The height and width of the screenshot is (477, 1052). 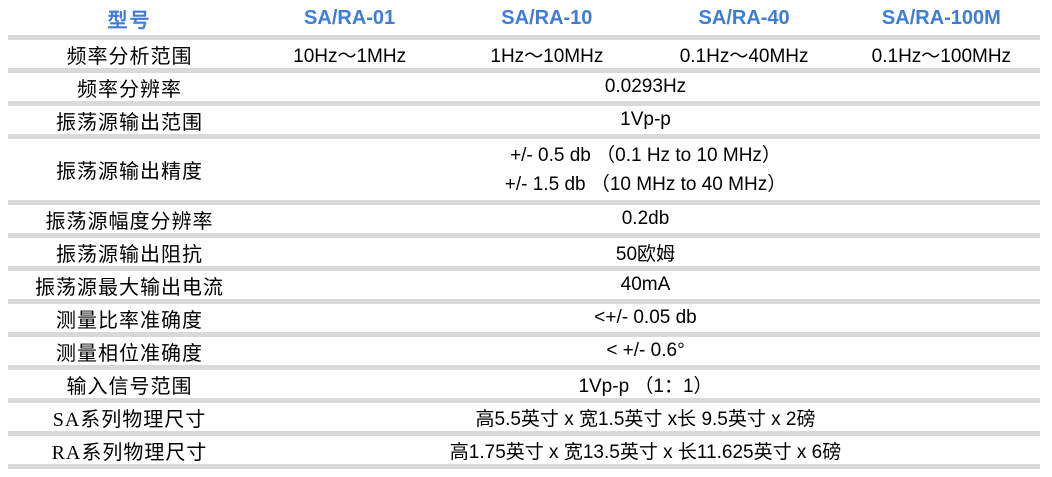 I want to click on row-label: 振荡源输出精度, so click(x=129, y=172).